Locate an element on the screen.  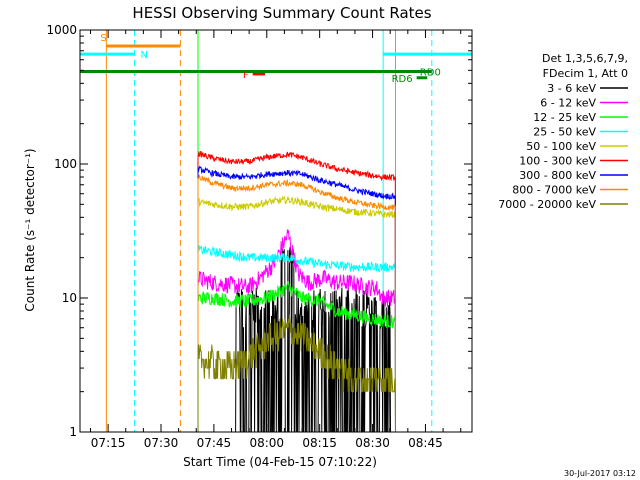
bar-layer: S N F RD0 RD6 is located at coordinates (276, 59).